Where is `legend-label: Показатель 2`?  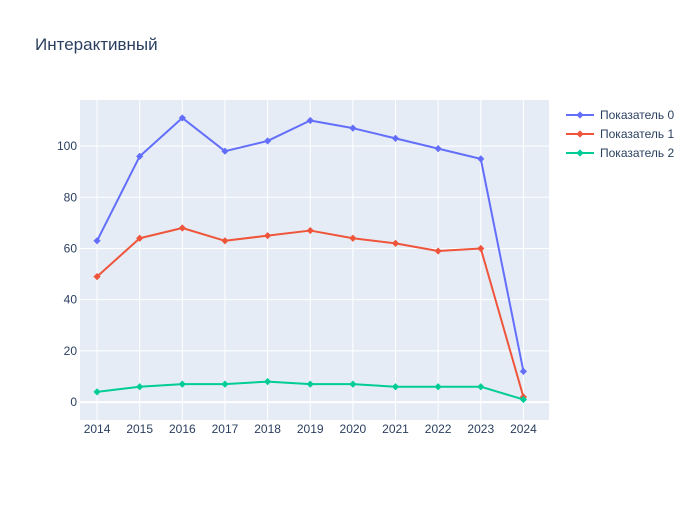 legend-label: Показатель 2 is located at coordinates (637, 153).